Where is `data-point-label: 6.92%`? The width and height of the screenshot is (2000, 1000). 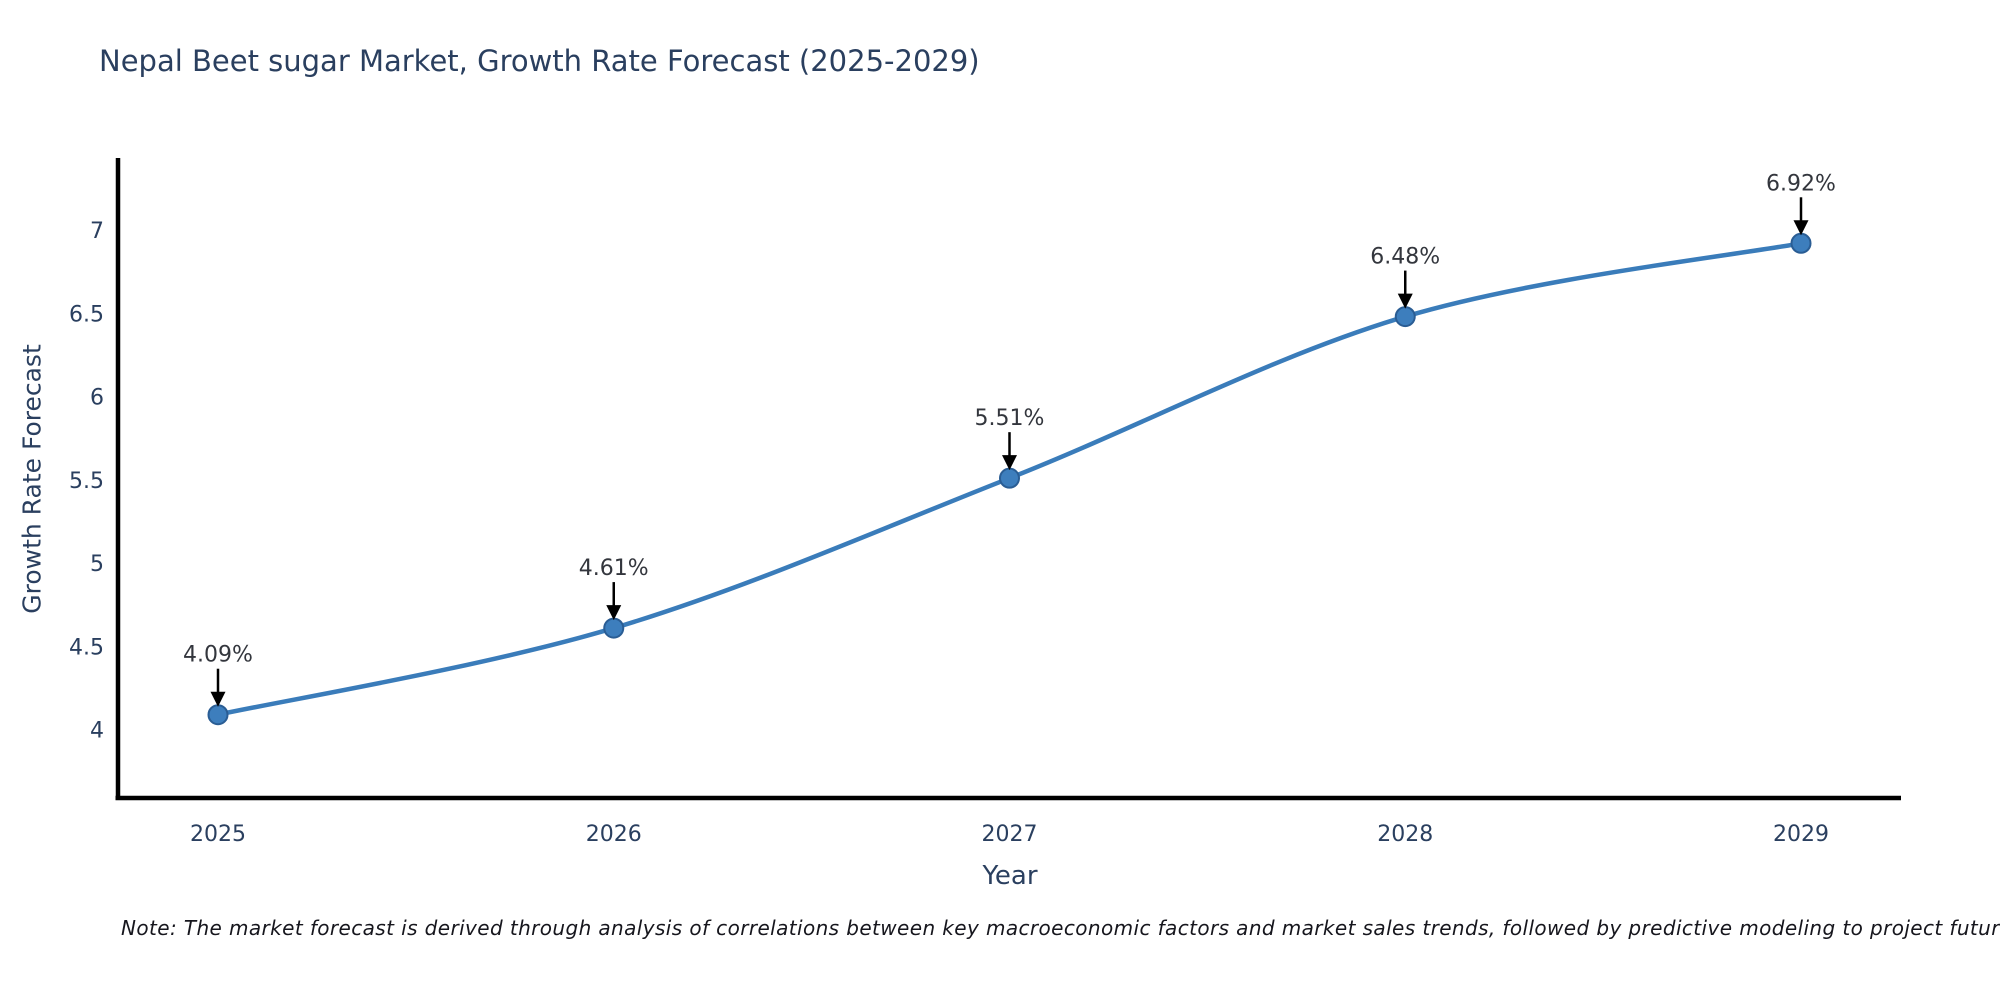 data-point-label: 6.92% is located at coordinates (1801, 183).